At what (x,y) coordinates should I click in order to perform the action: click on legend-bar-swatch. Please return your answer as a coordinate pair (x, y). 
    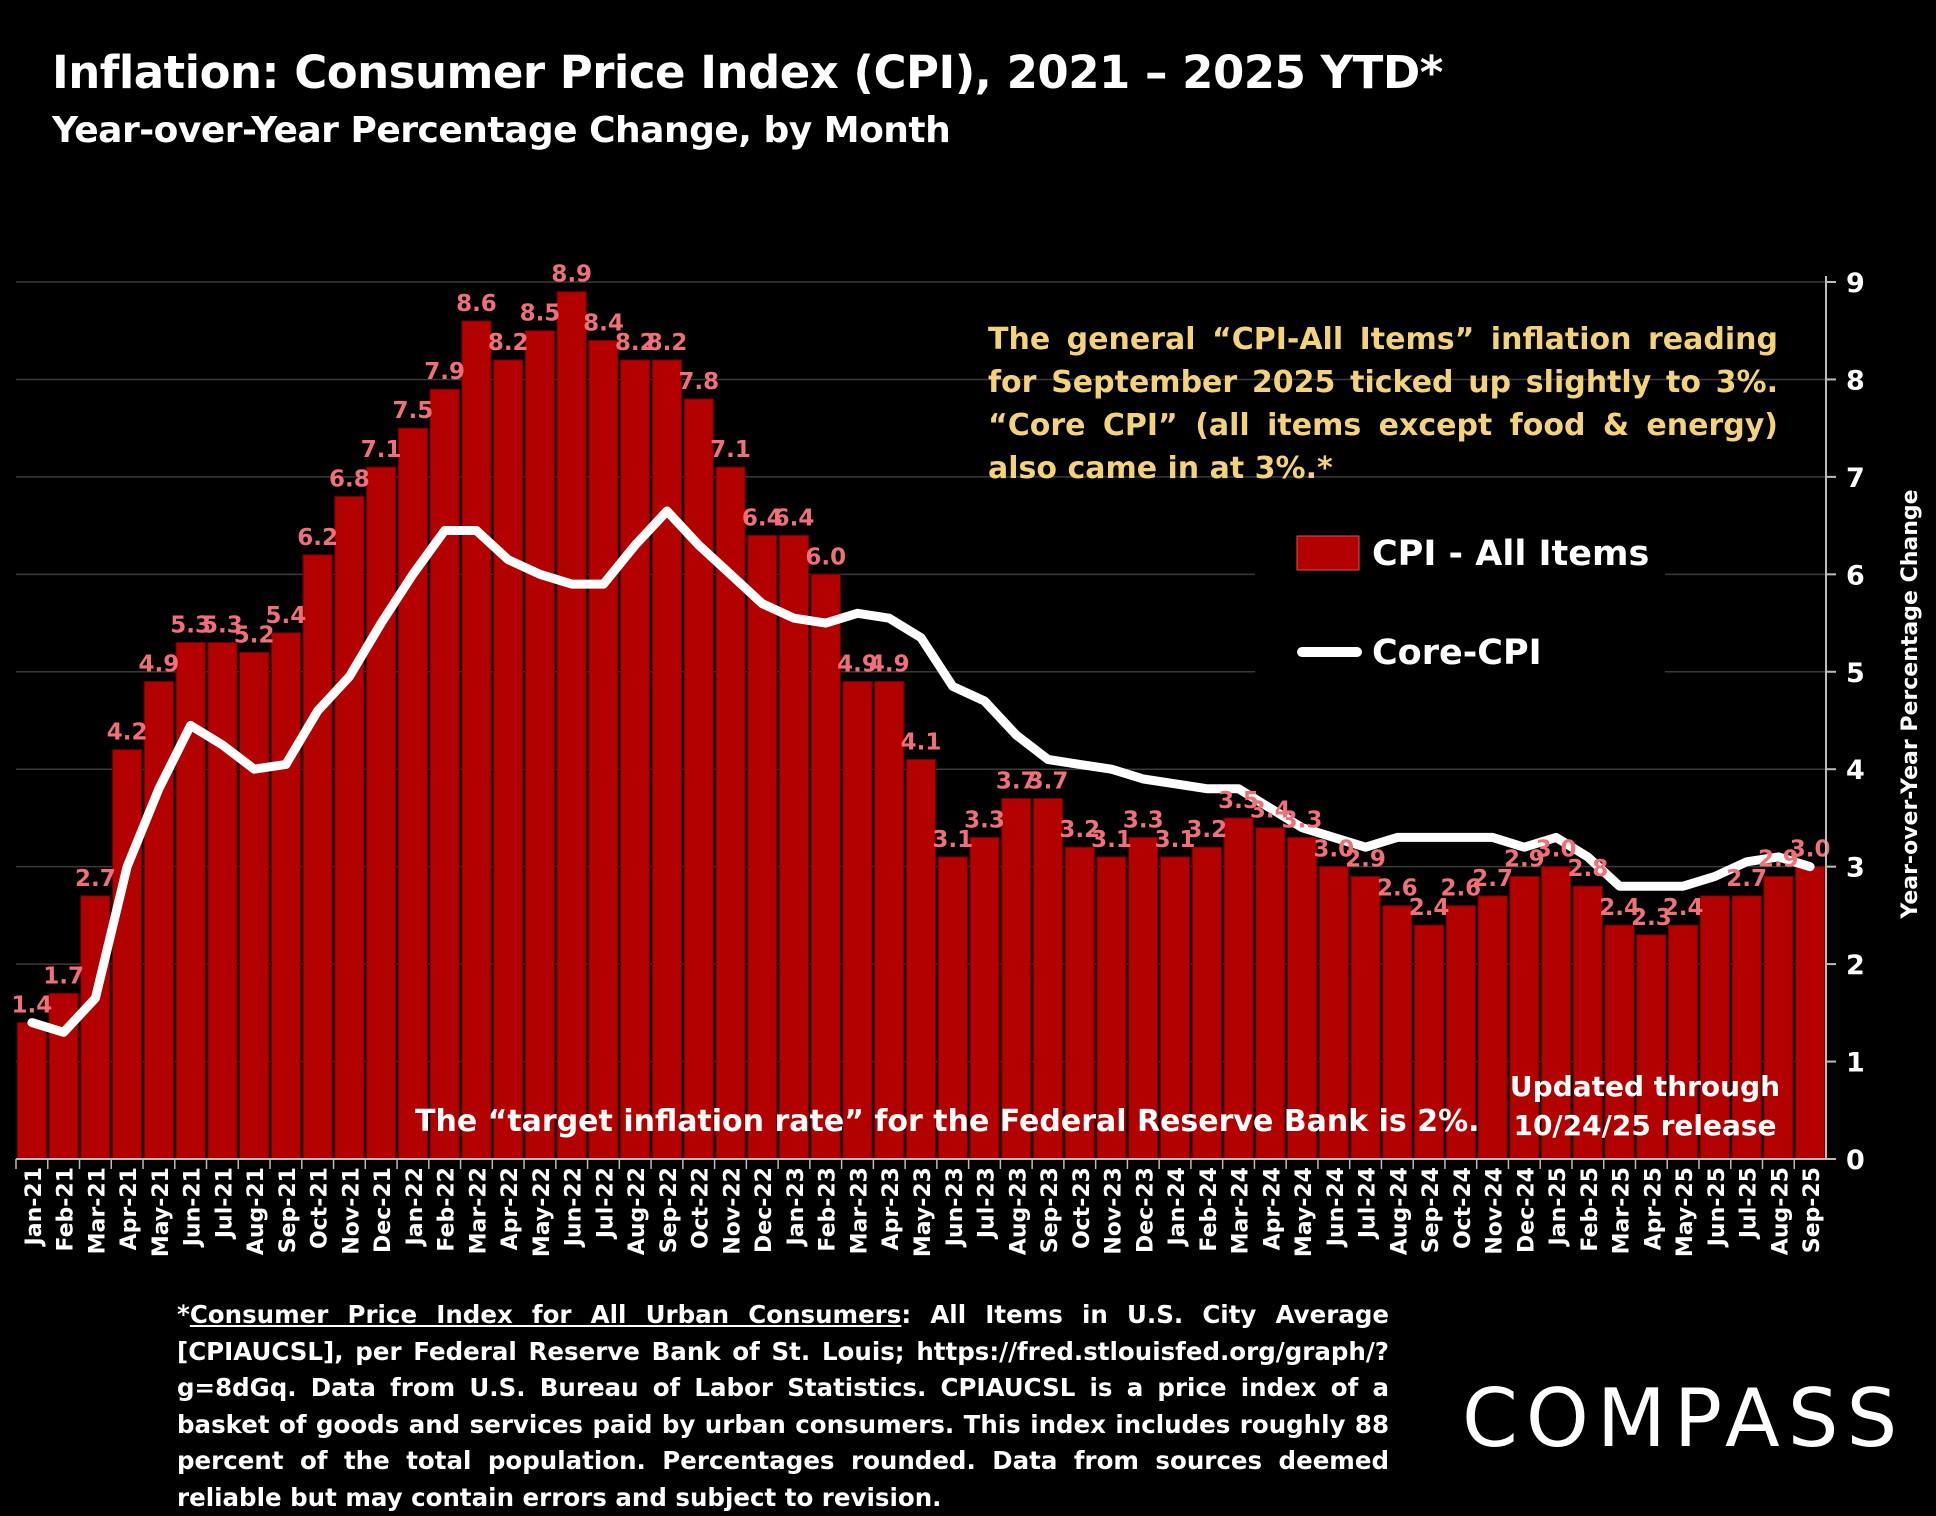
    Looking at the image, I should click on (1328, 553).